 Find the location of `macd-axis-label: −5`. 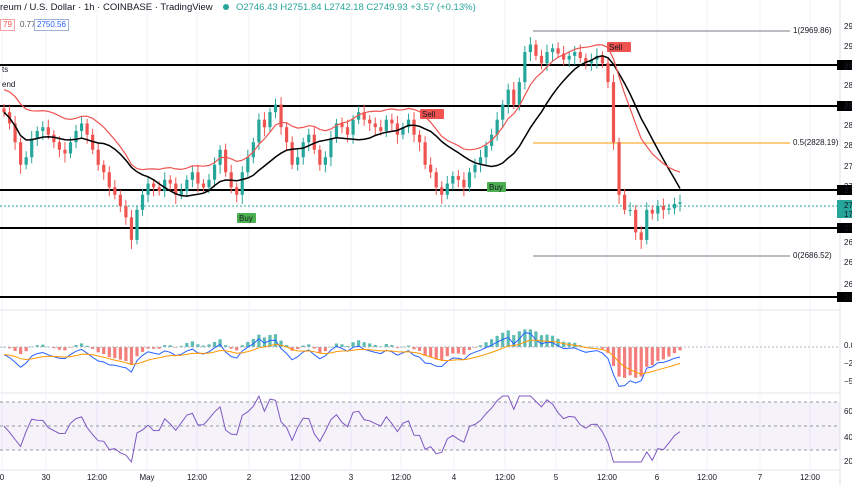

macd-axis-label: −5 is located at coordinates (848, 381).